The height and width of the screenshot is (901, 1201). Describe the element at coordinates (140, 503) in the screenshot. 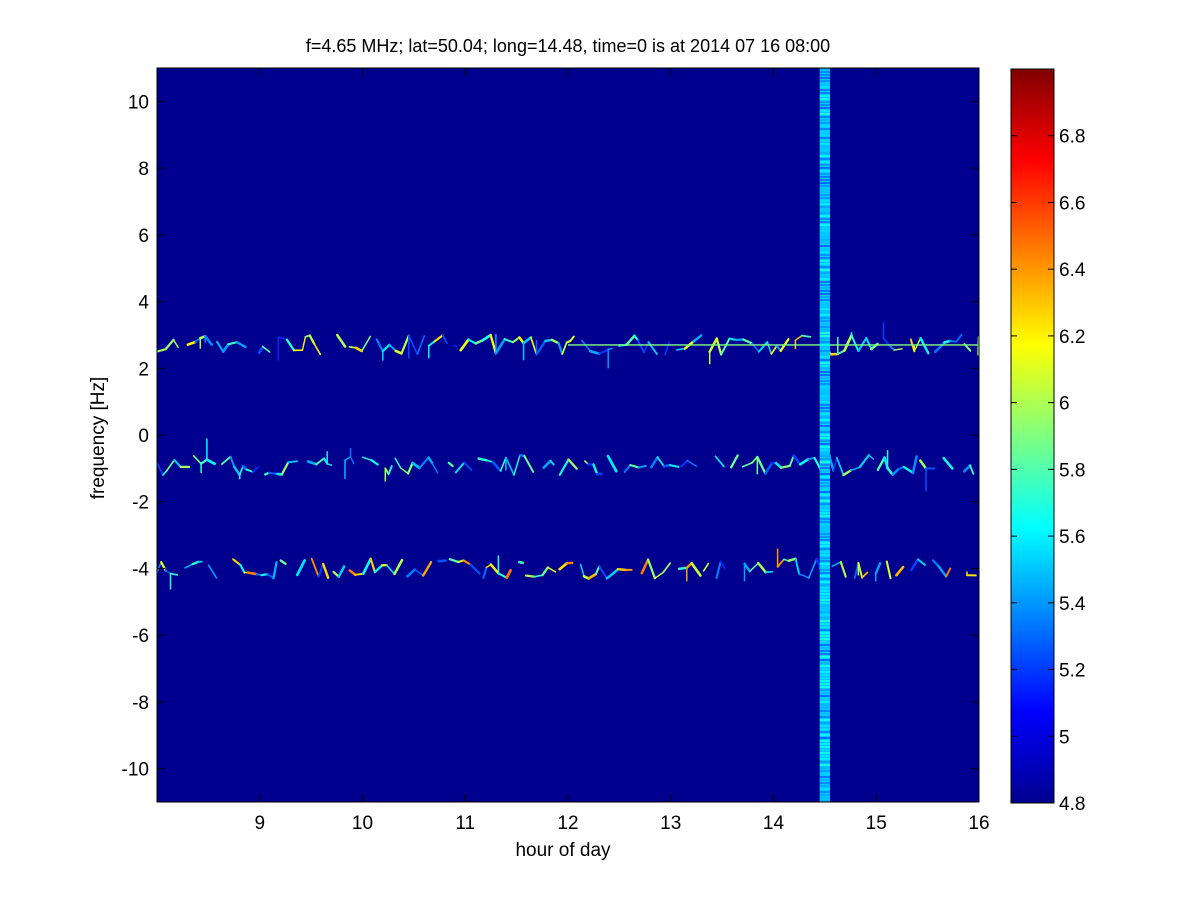

I see `y-tick-label: -2` at that location.